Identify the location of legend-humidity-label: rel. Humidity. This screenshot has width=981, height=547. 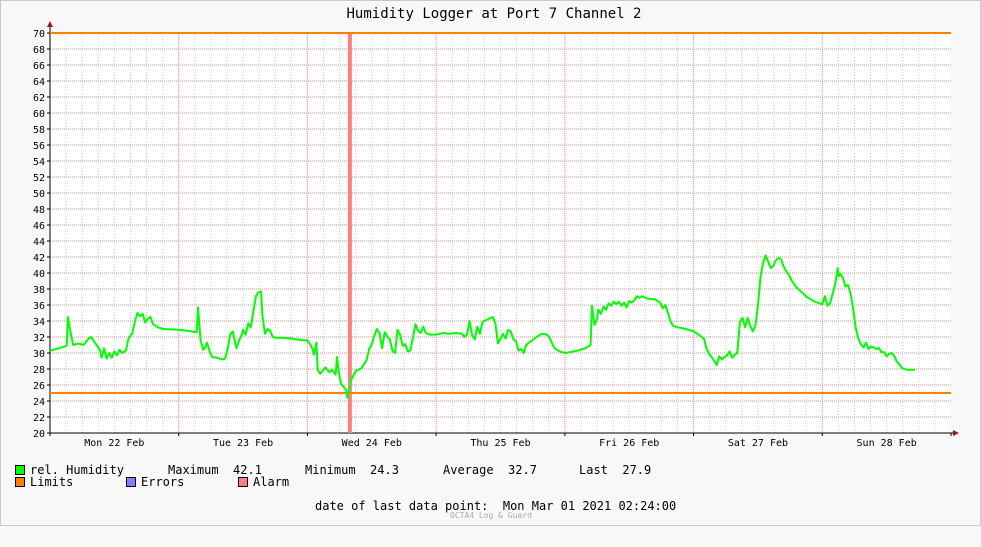
(77, 470).